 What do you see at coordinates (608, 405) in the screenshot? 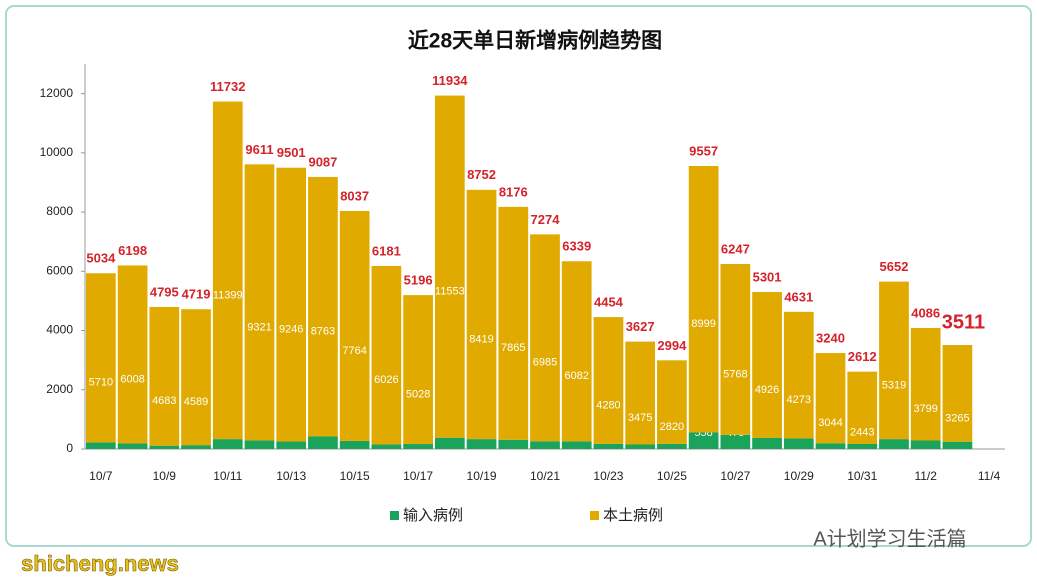
I see `bar-label: 4280` at bounding box center [608, 405].